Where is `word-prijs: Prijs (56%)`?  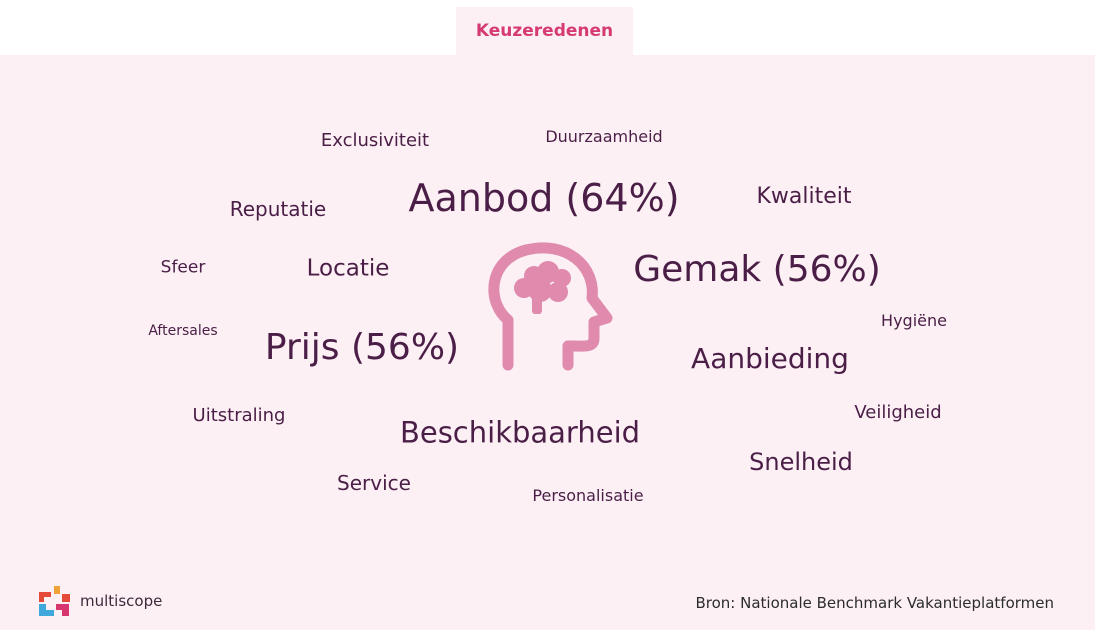 word-prijs: Prijs (56%) is located at coordinates (362, 347).